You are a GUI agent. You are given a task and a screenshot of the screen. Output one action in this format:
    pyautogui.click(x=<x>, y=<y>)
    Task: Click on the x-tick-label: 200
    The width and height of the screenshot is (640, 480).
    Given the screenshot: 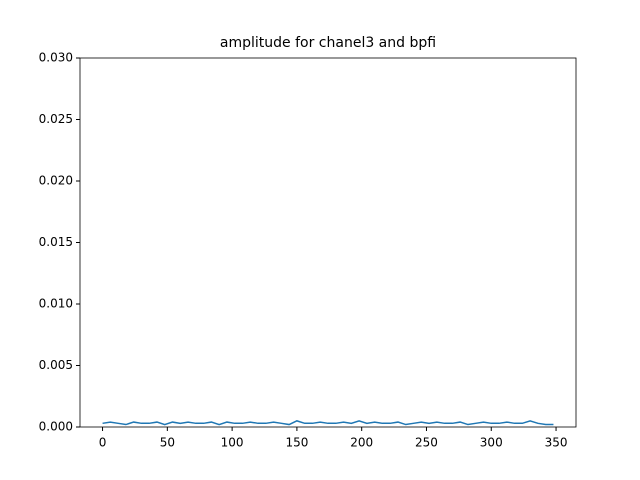 What is the action you would take?
    pyautogui.click(x=361, y=443)
    